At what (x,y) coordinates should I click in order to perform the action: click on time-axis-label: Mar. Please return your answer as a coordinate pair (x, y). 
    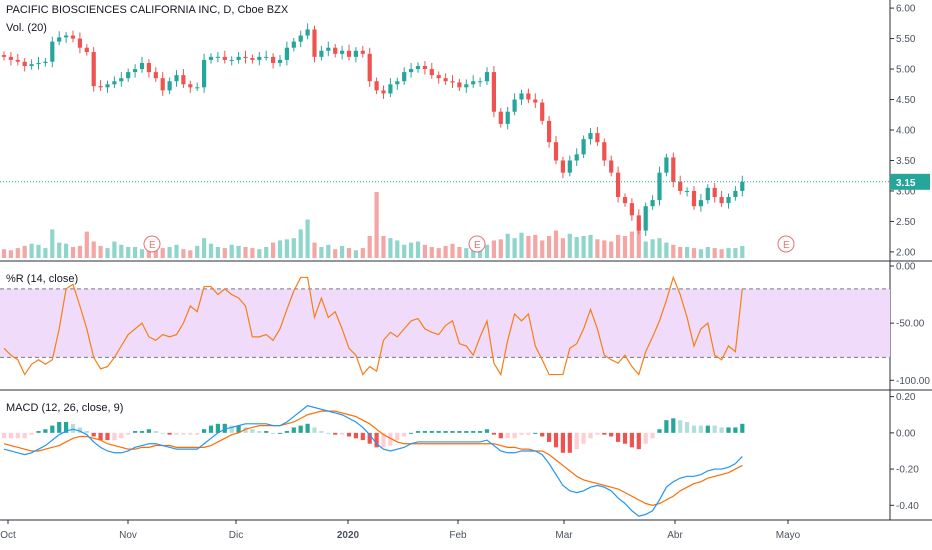
    Looking at the image, I should click on (564, 535).